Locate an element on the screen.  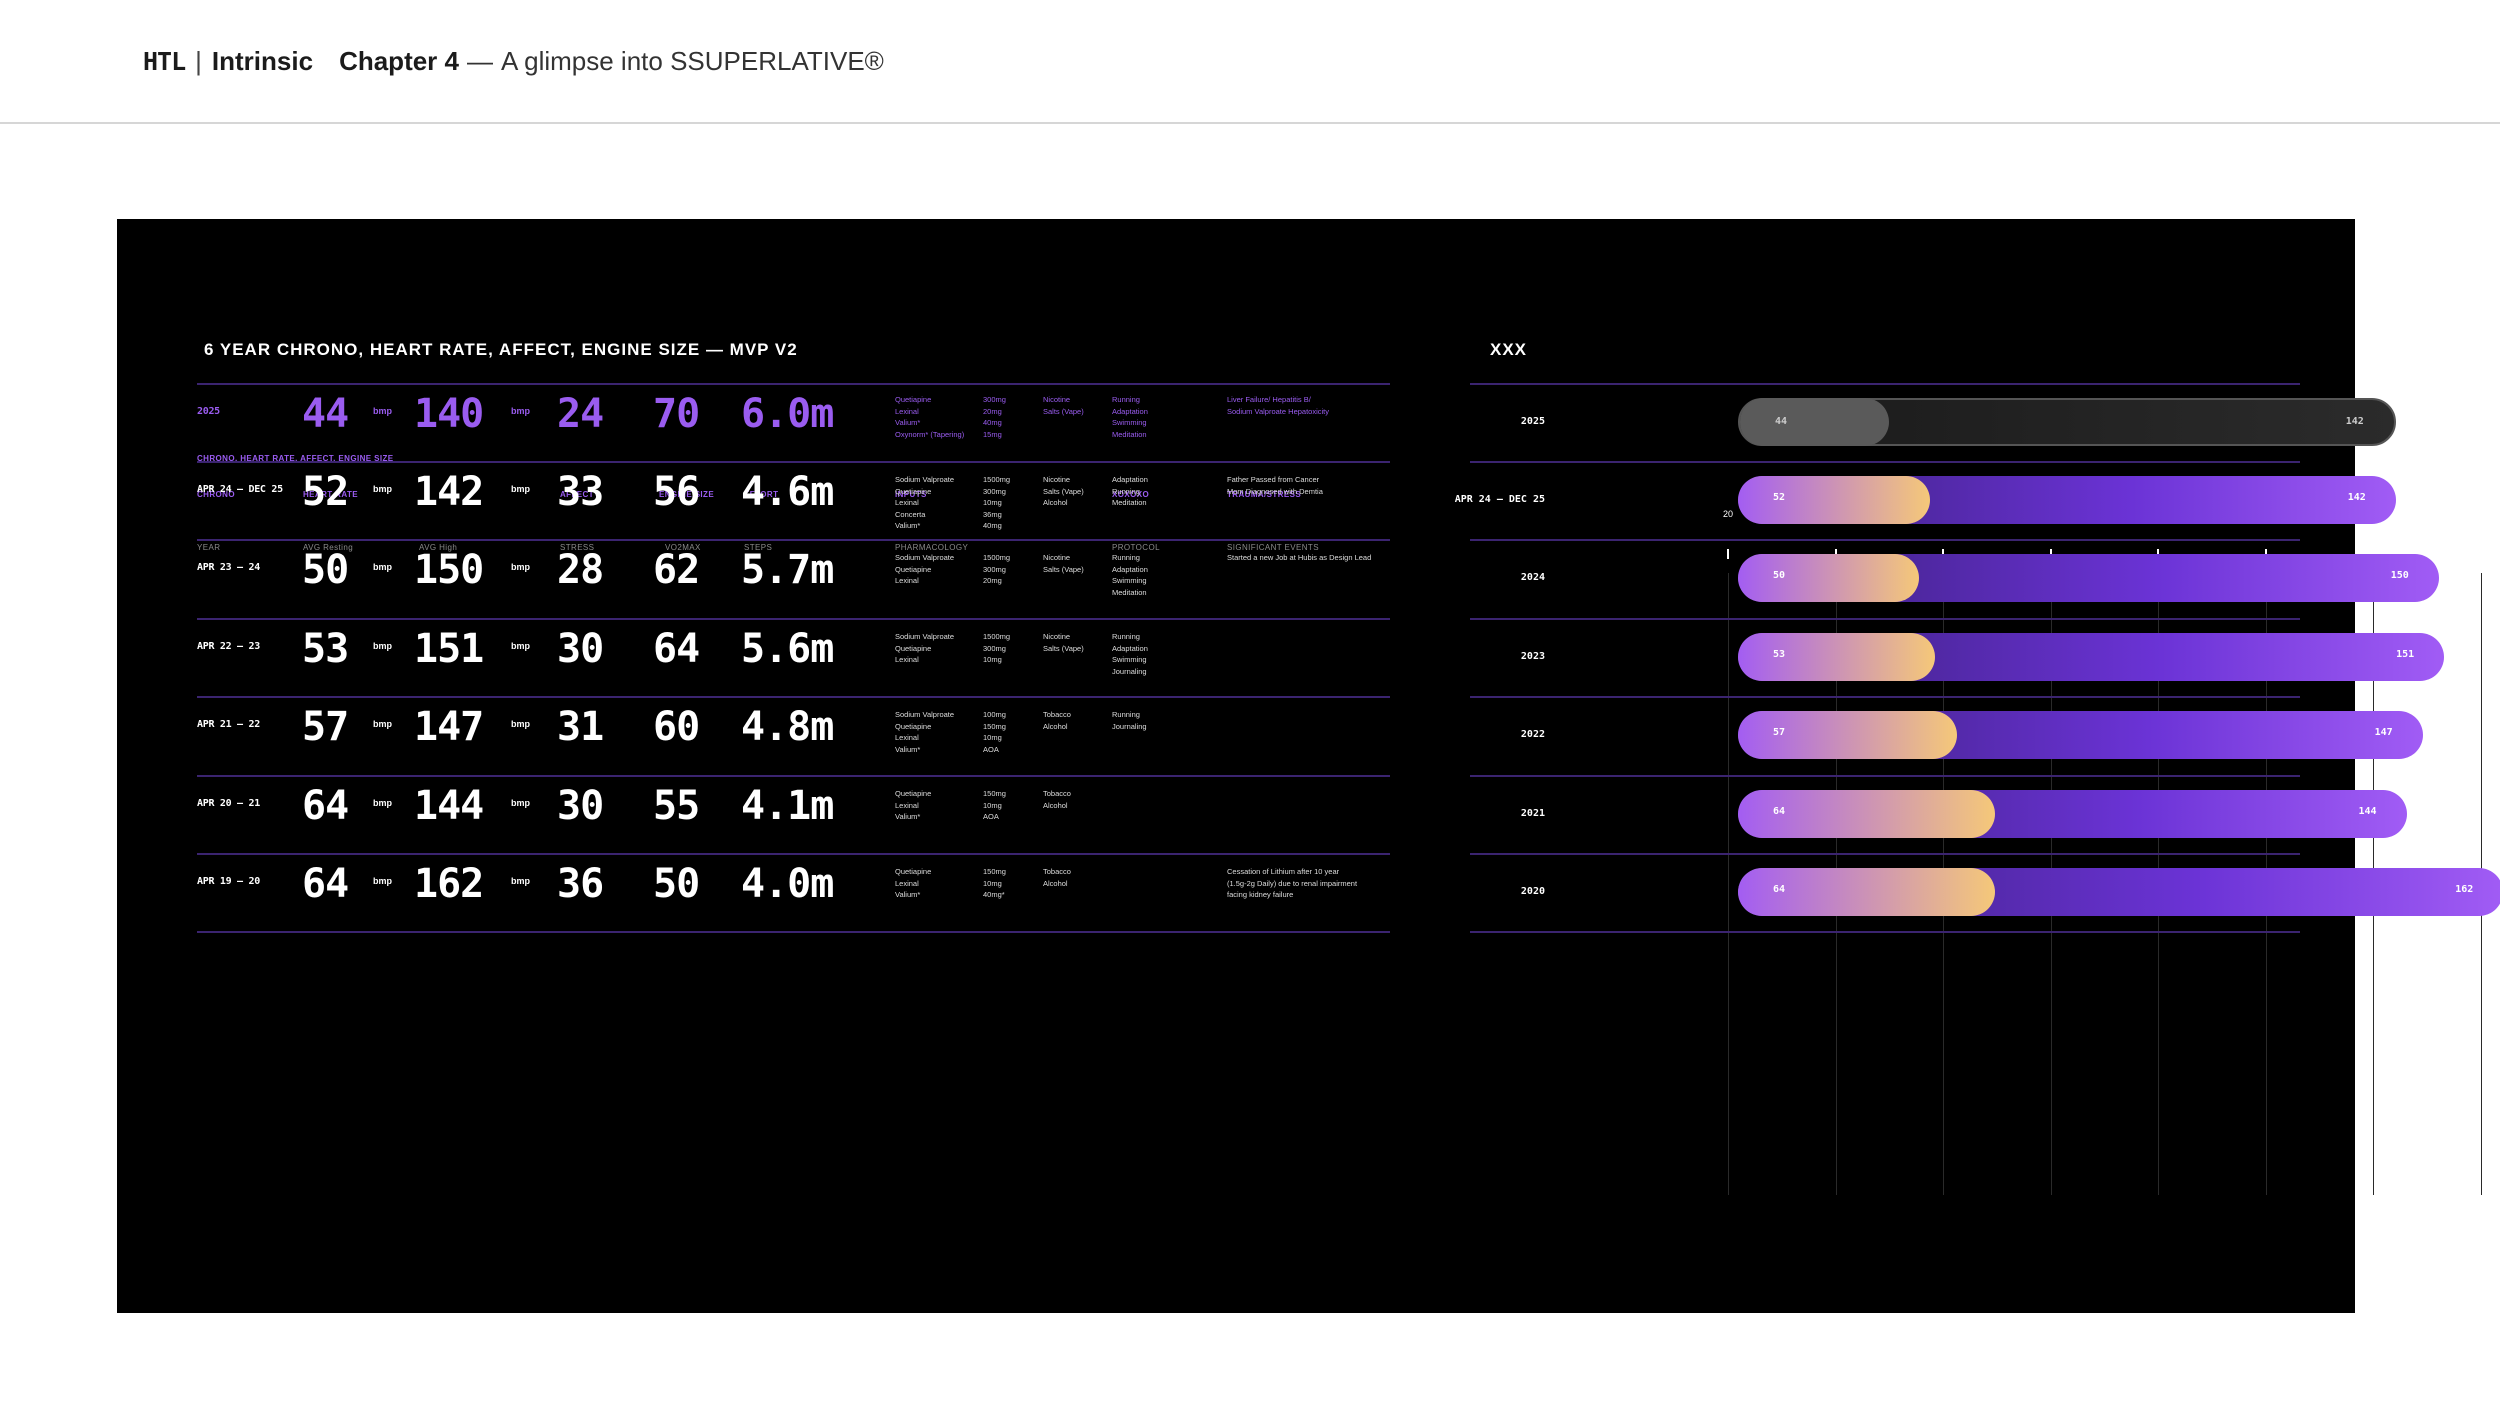
vo2max-value: 50 is located at coordinates (676, 884).